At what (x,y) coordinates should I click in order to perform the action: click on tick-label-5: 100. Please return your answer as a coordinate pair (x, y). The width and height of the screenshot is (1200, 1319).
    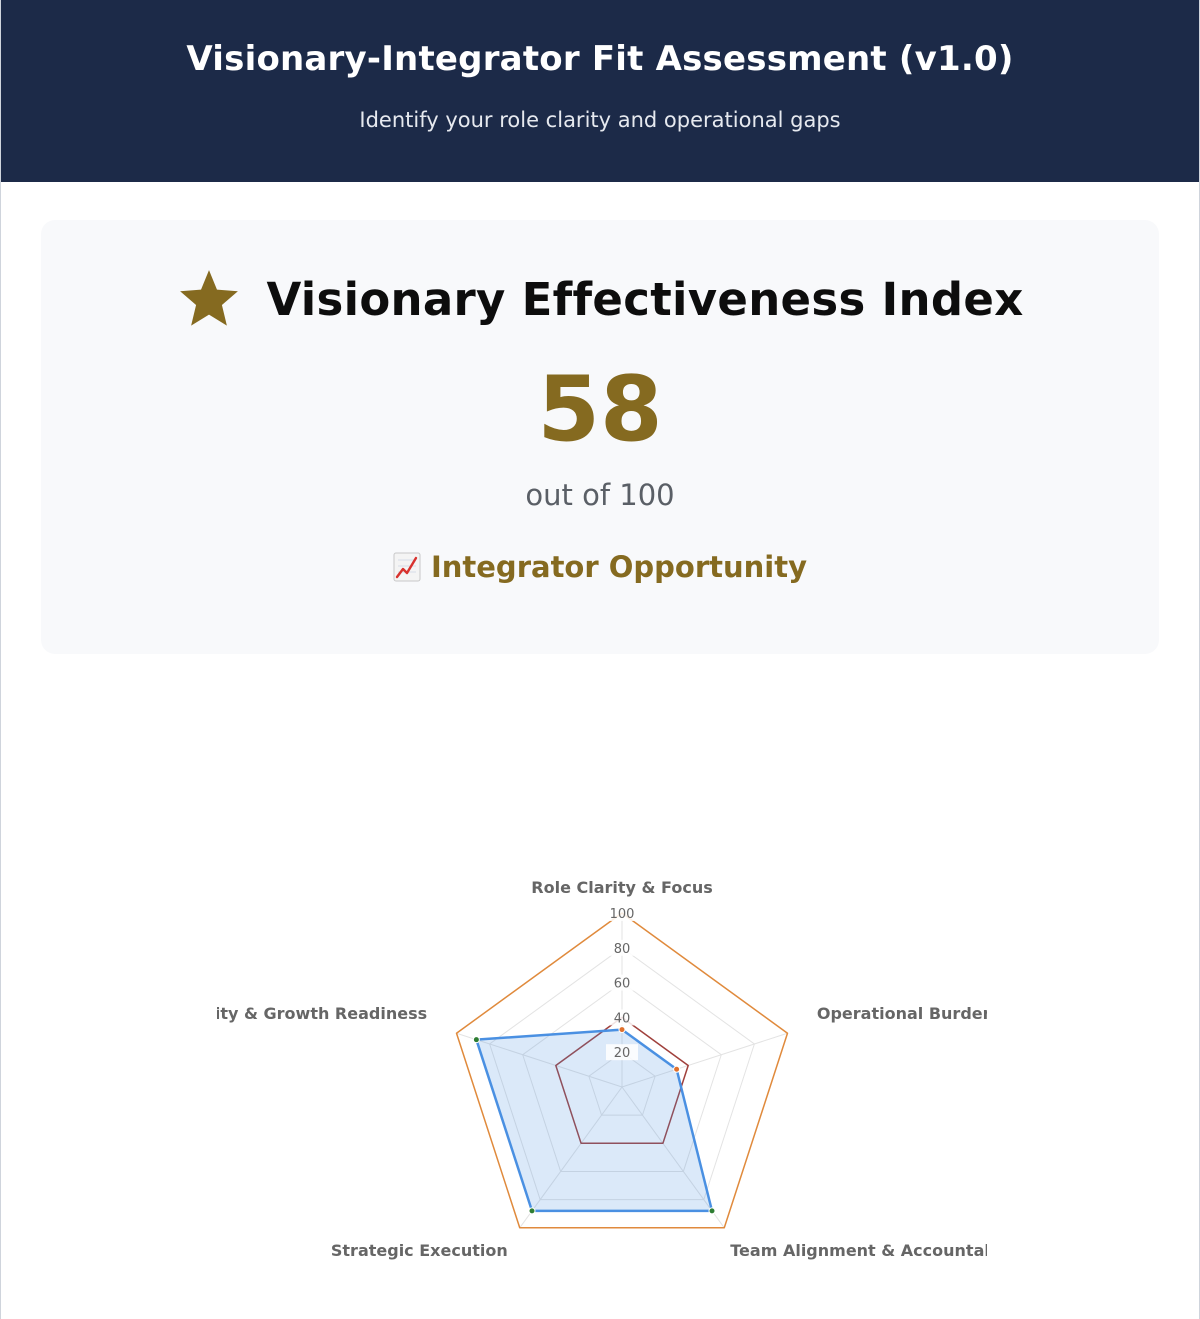
    Looking at the image, I should click on (622, 914).